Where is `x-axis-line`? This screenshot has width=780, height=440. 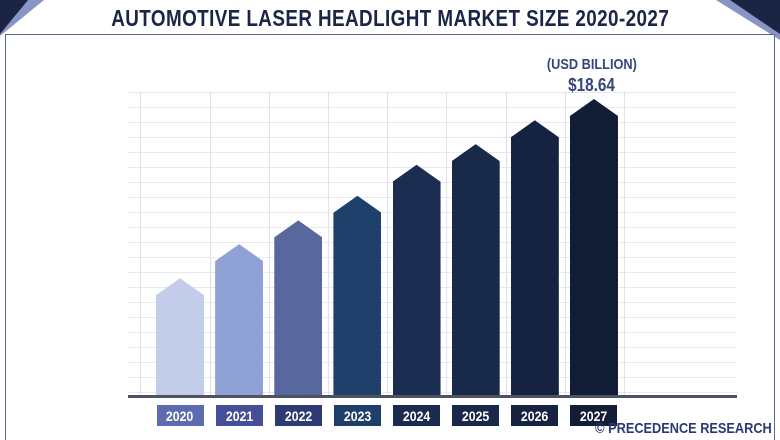 x-axis-line is located at coordinates (432, 396).